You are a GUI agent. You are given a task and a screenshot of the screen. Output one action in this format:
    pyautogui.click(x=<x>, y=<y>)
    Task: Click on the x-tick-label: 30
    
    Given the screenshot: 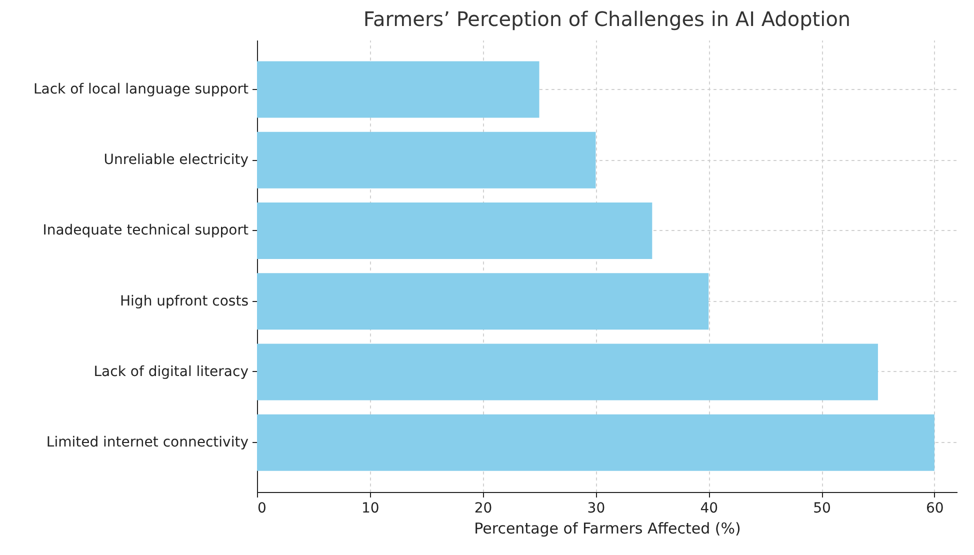 What is the action you would take?
    pyautogui.click(x=596, y=508)
    